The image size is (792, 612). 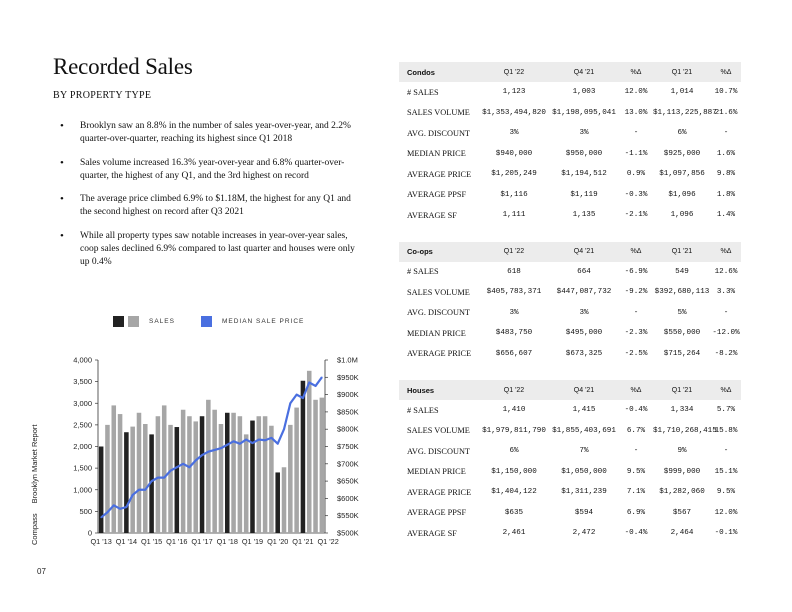 I want to click on column-header: %Δ, so click(x=726, y=390).